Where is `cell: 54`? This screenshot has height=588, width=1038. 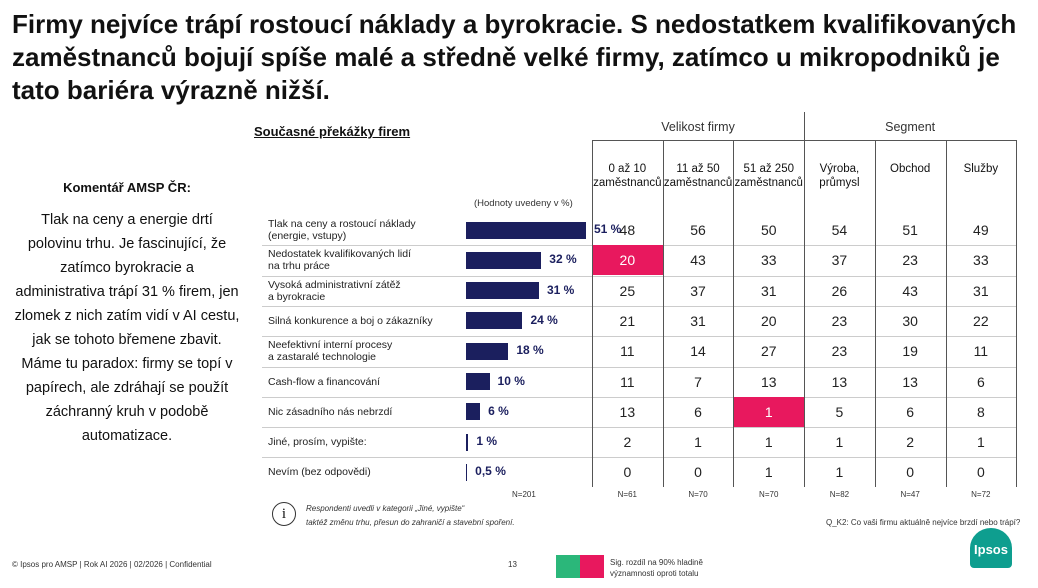 cell: 54 is located at coordinates (839, 230).